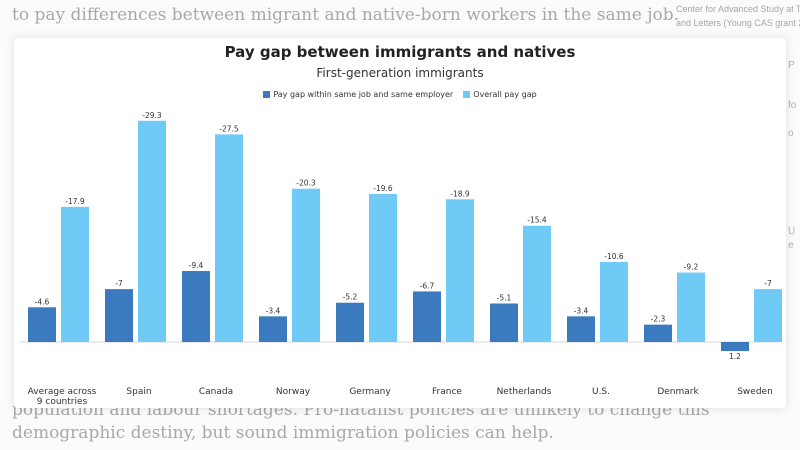 Image resolution: width=800 pixels, height=450 pixels. What do you see at coordinates (691, 267) in the screenshot?
I see `data-label: -9.2` at bounding box center [691, 267].